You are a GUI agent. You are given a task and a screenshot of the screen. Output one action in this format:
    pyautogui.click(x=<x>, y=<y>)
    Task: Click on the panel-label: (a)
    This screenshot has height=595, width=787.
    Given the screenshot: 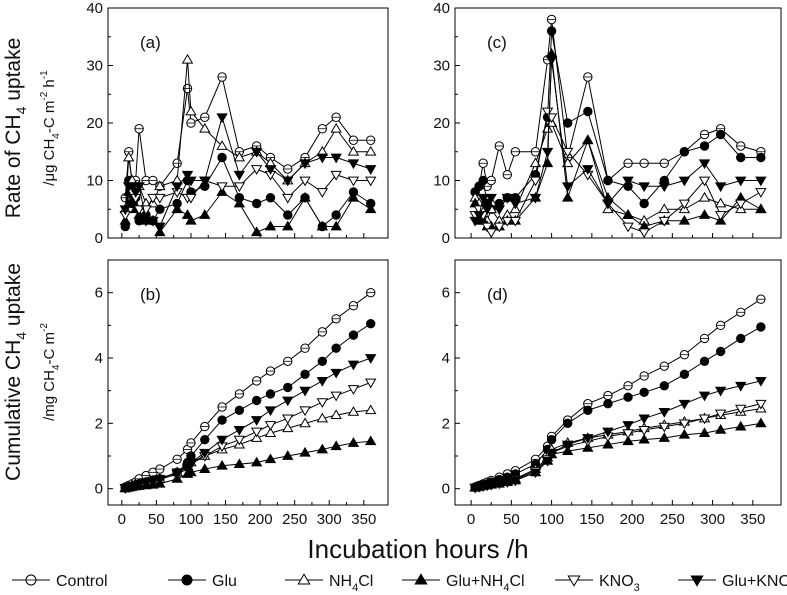 What is the action you would take?
    pyautogui.click(x=150, y=42)
    